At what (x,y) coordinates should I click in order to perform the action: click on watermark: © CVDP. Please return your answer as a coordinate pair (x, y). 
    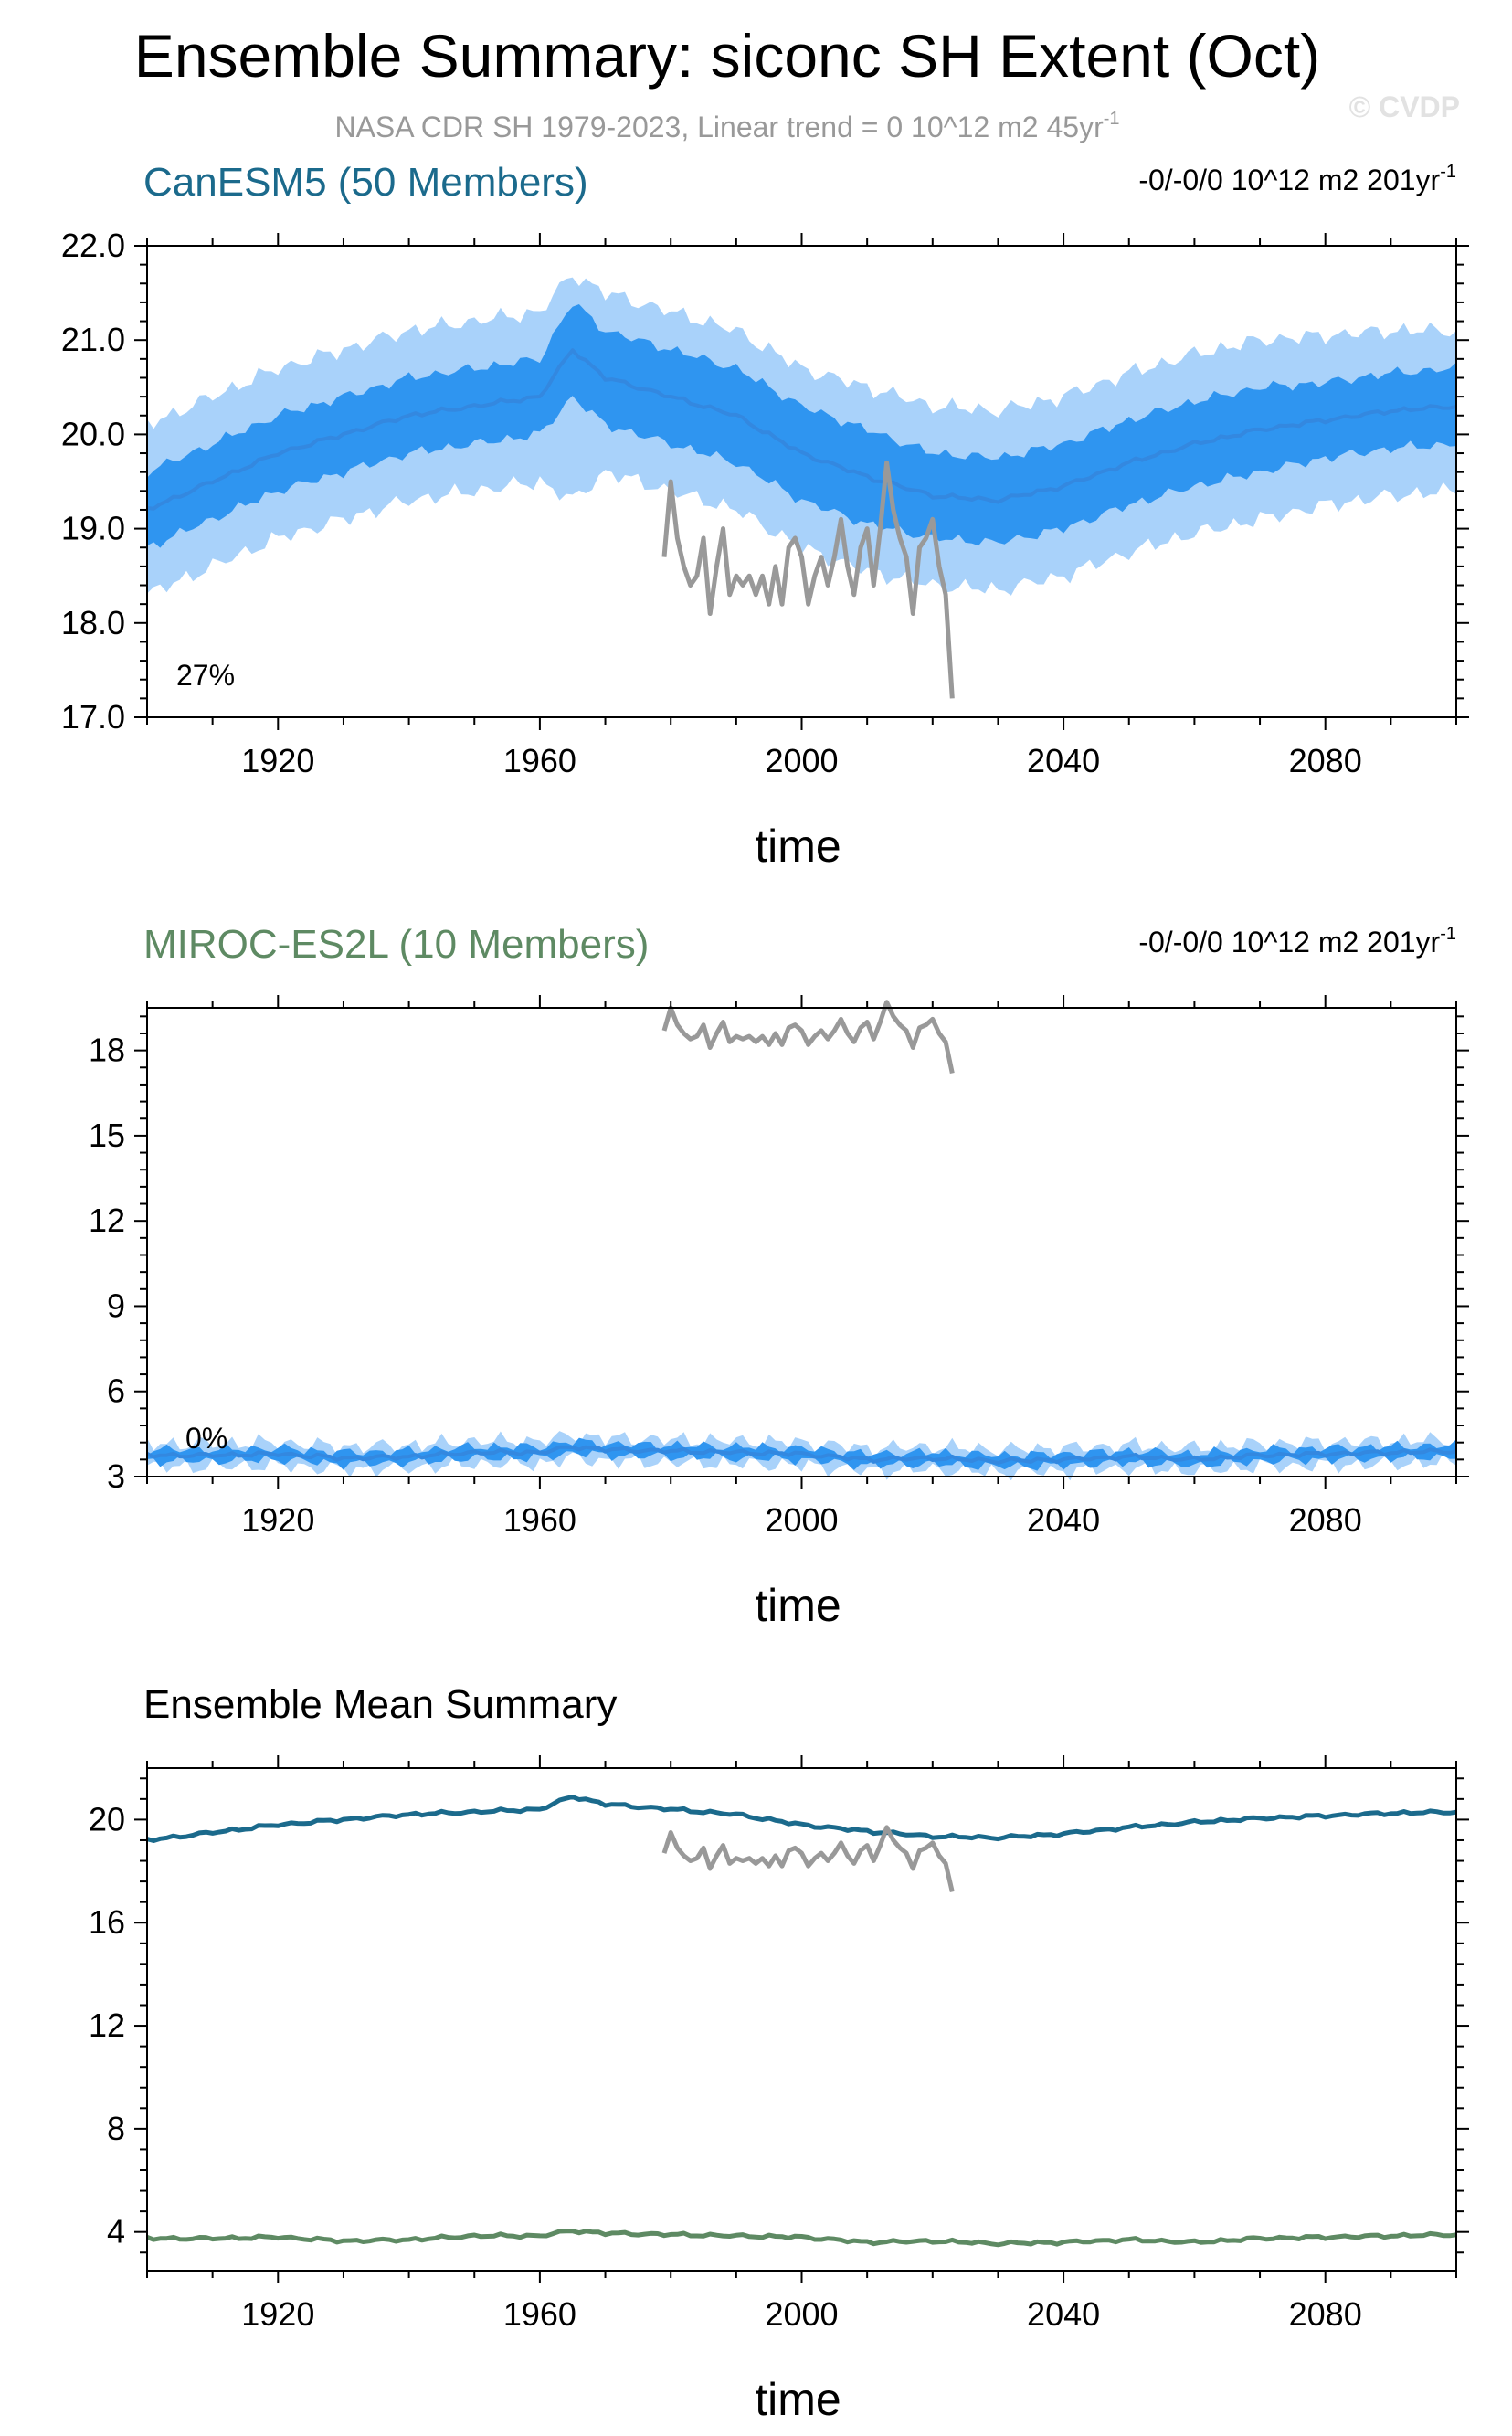
    Looking at the image, I should click on (1404, 106).